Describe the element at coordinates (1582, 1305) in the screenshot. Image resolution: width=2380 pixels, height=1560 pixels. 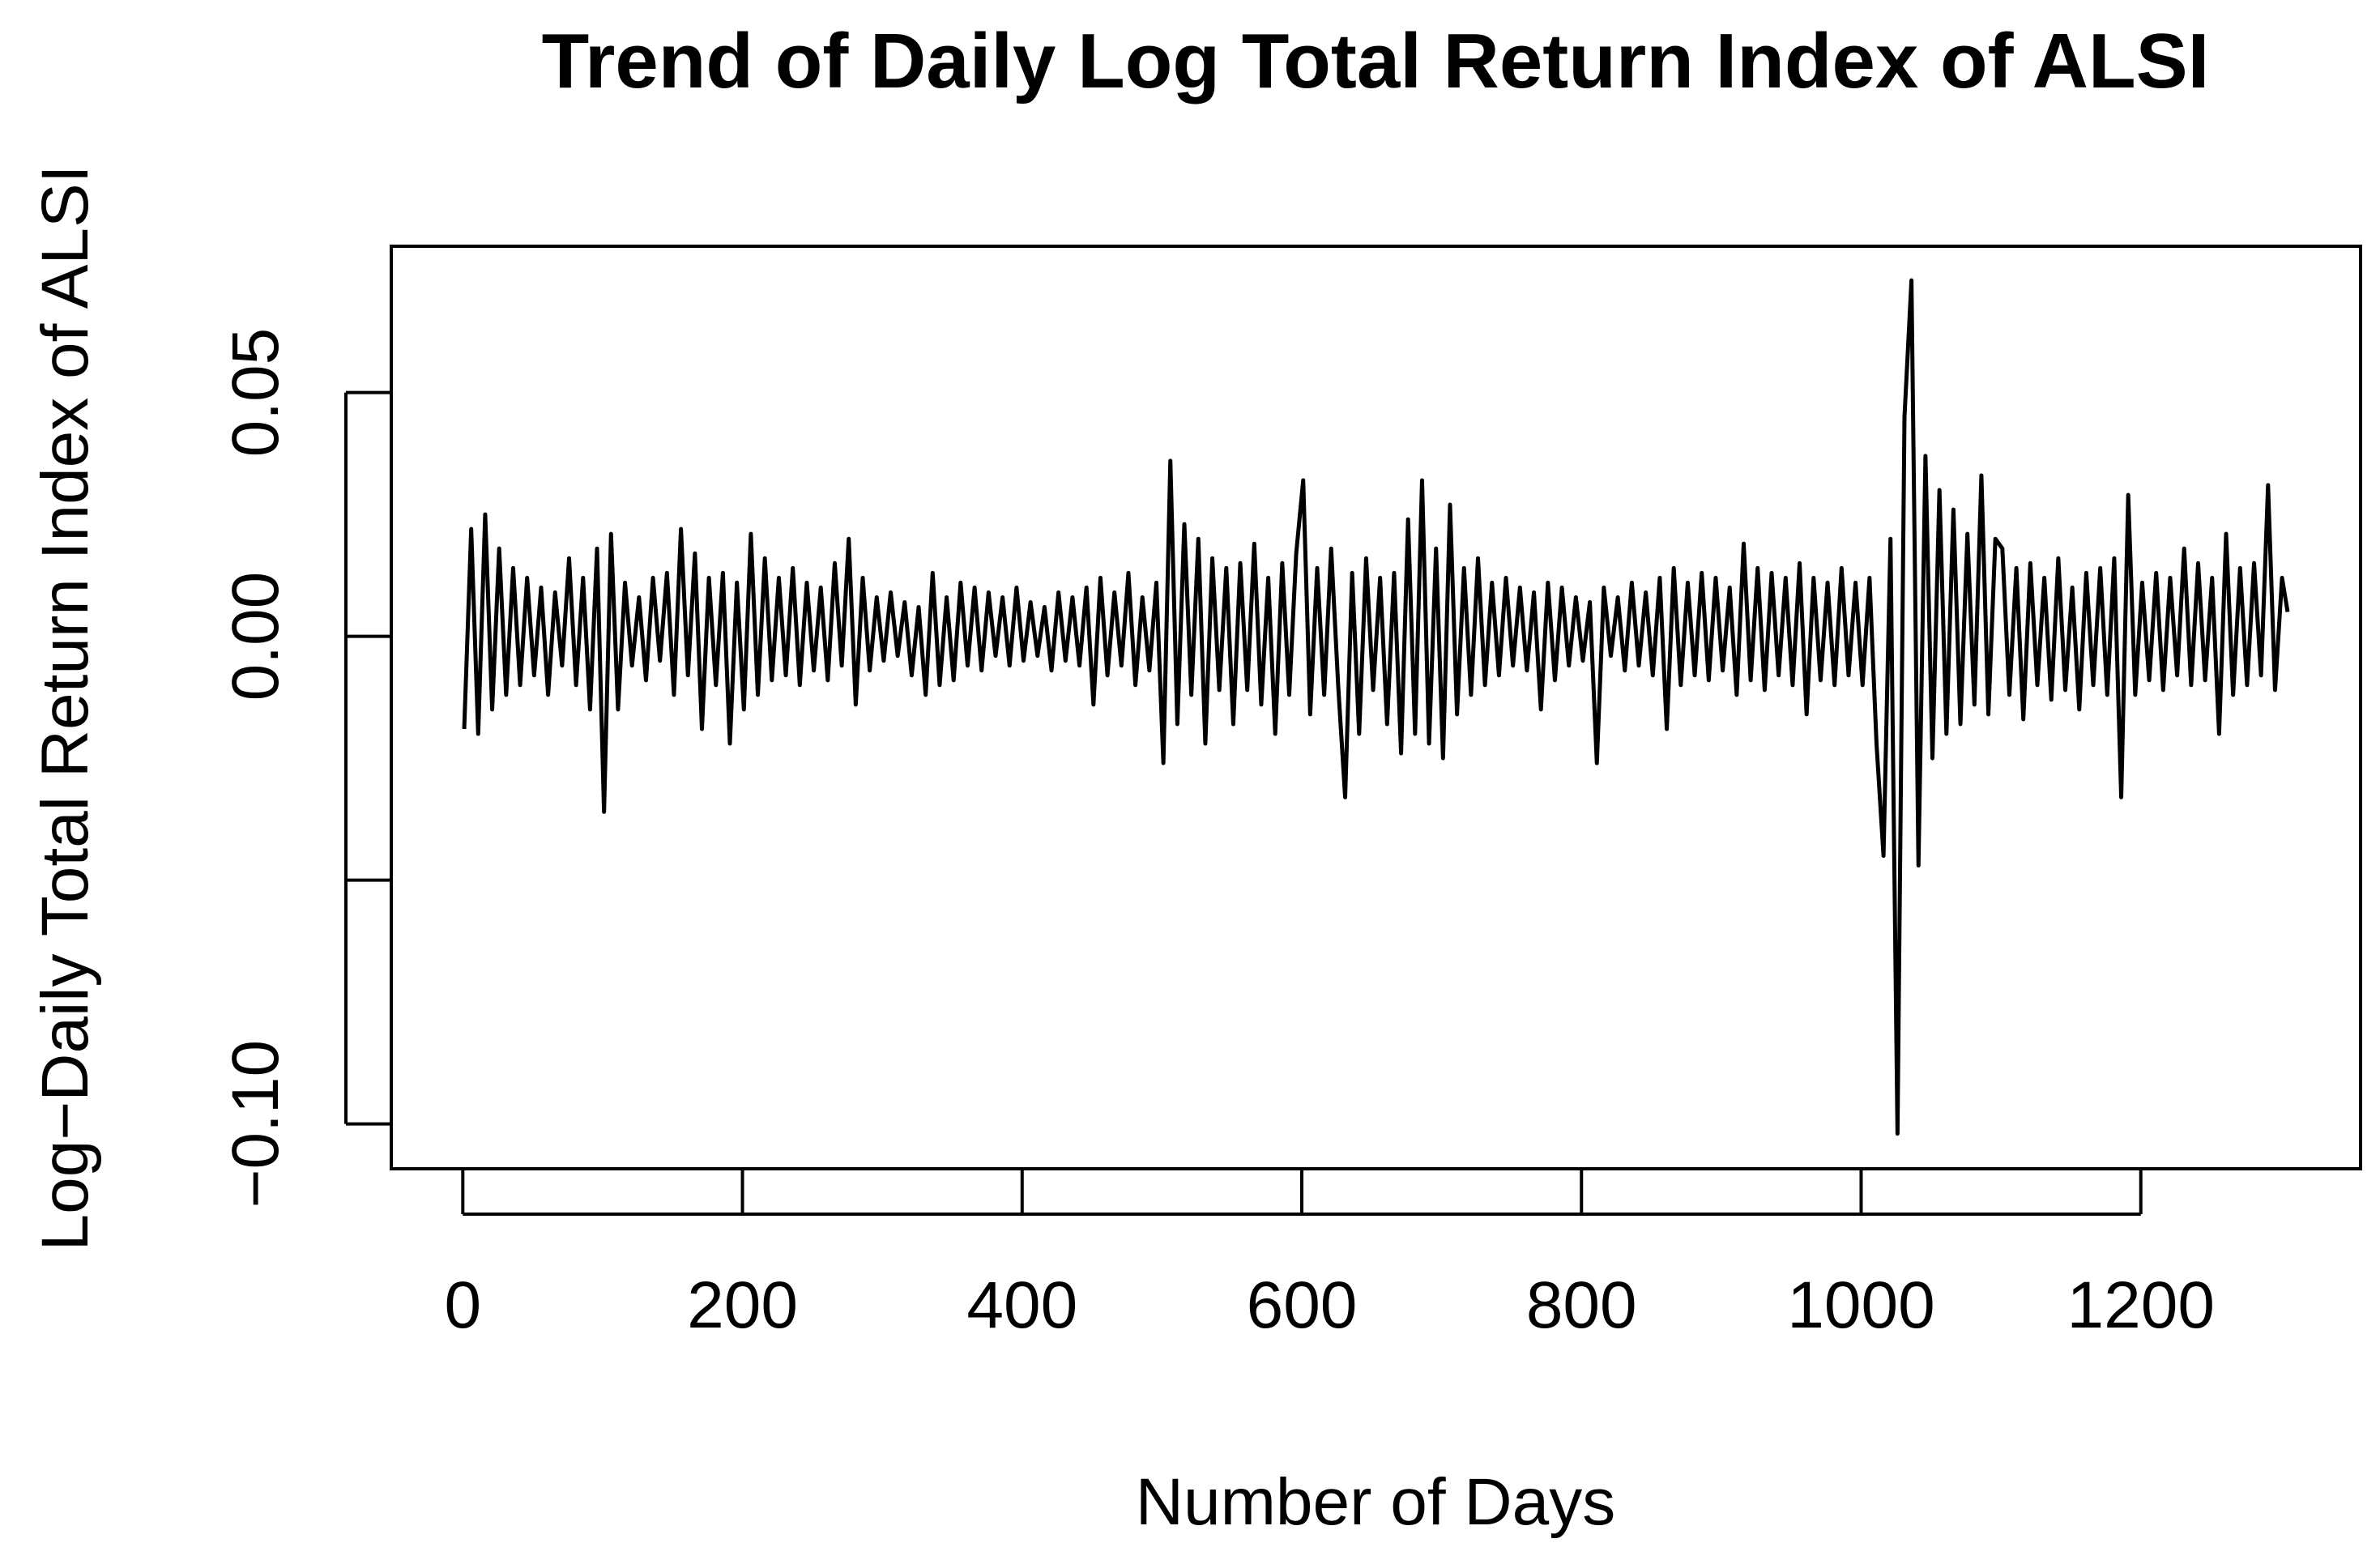
I see `x-tick-label: 800` at that location.